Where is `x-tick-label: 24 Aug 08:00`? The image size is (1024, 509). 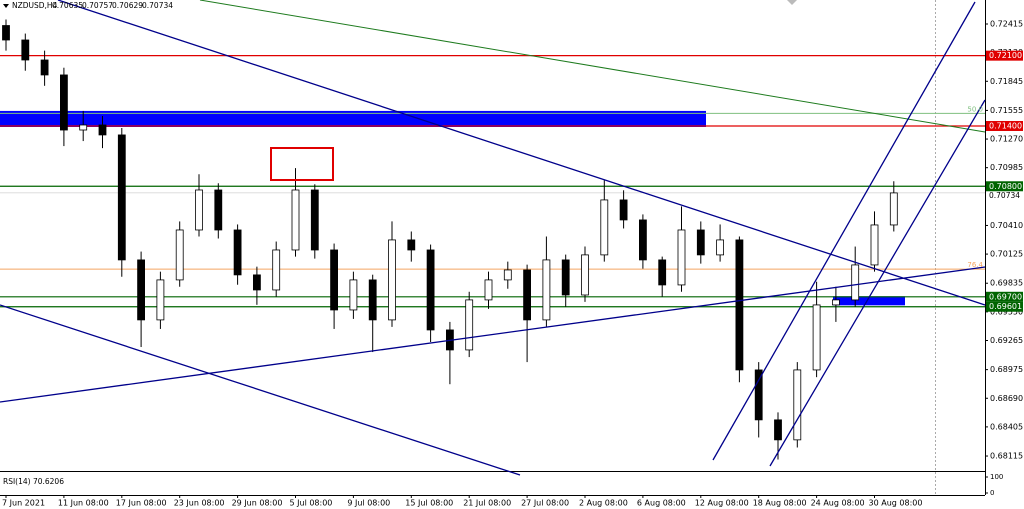
x-tick-label: 24 Aug 08:00 is located at coordinates (838, 503).